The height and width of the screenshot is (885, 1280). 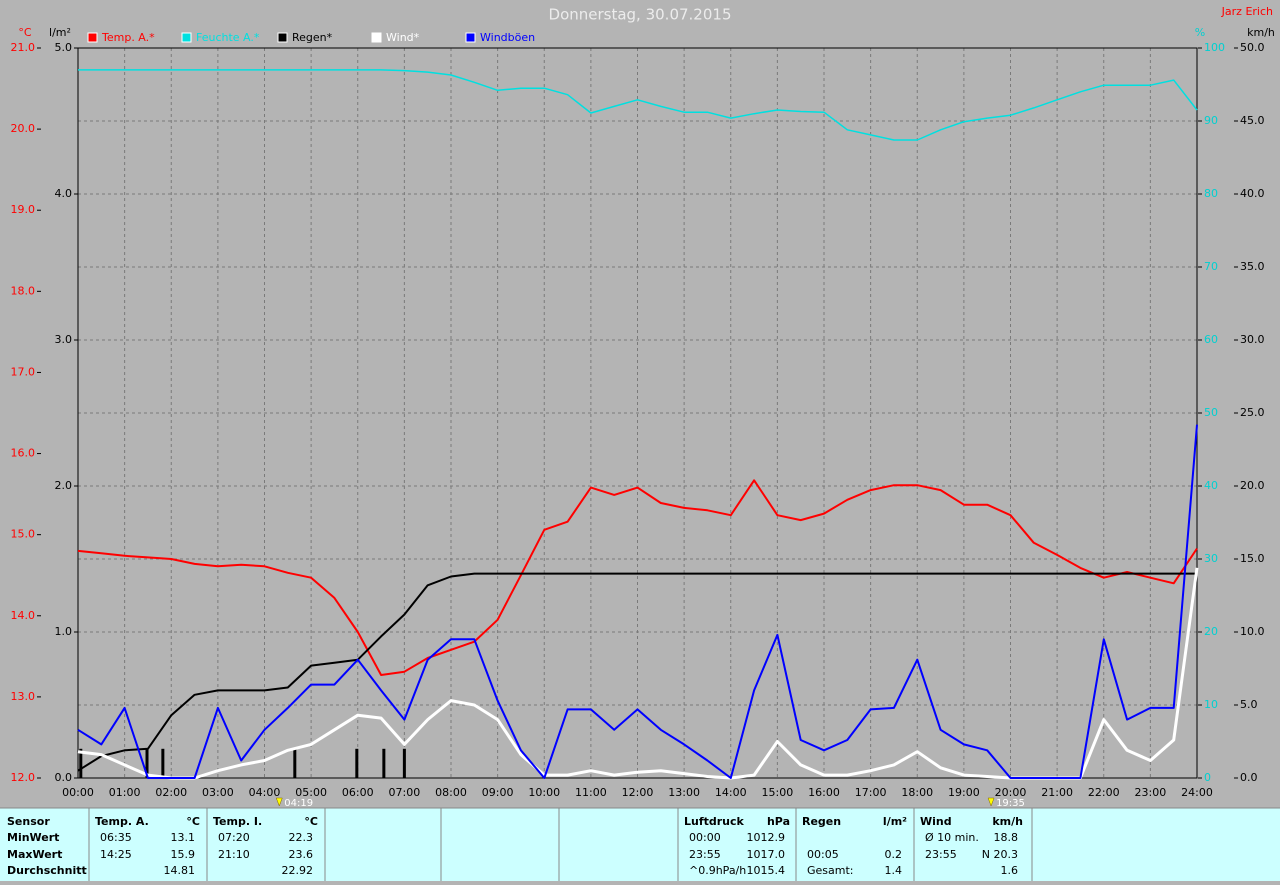 I want to click on x-tick-label: 22:00, so click(x=1104, y=792).